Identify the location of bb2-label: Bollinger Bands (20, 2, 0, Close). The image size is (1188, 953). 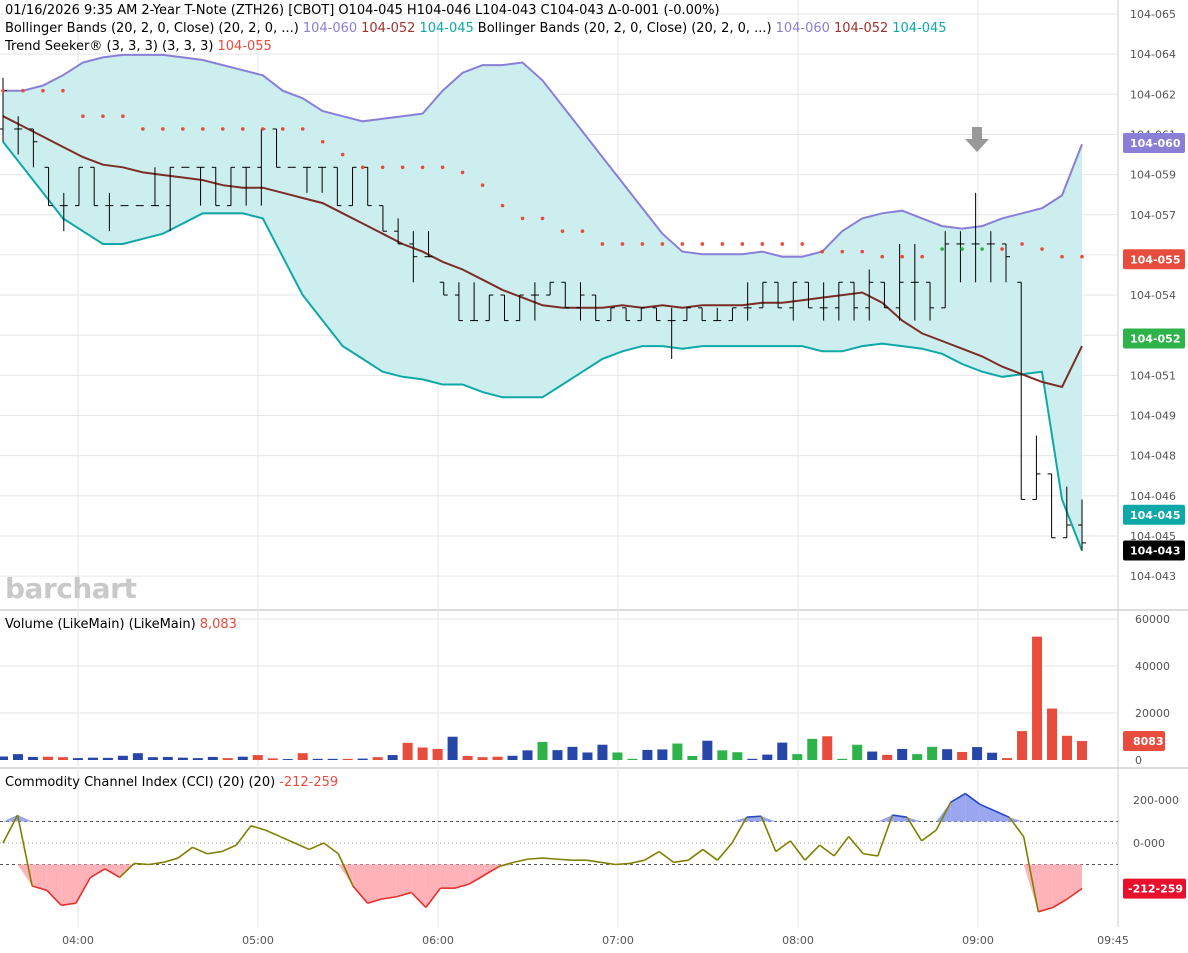
(582, 28).